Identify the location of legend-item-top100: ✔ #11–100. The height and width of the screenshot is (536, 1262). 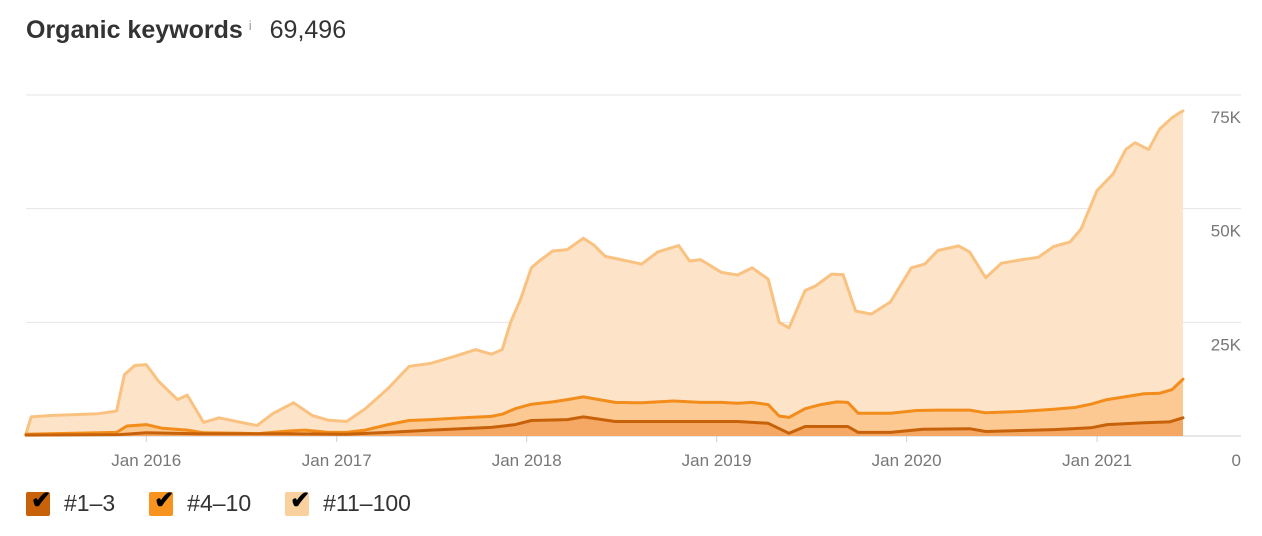
(348, 501).